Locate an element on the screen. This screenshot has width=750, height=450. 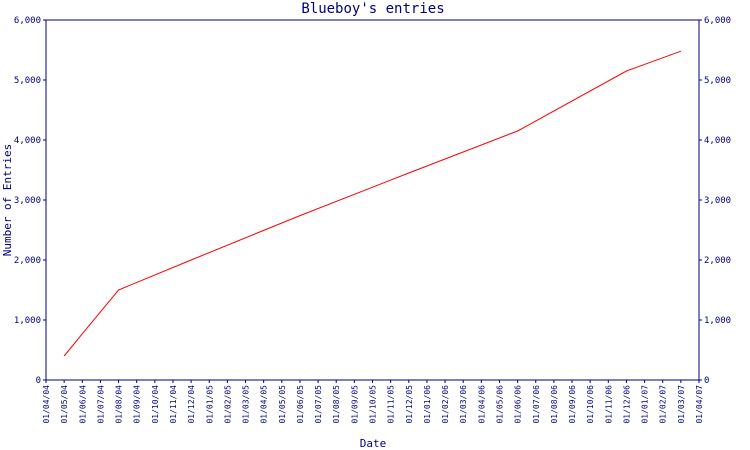
x-tick-label: 01/09/04 is located at coordinates (137, 404).